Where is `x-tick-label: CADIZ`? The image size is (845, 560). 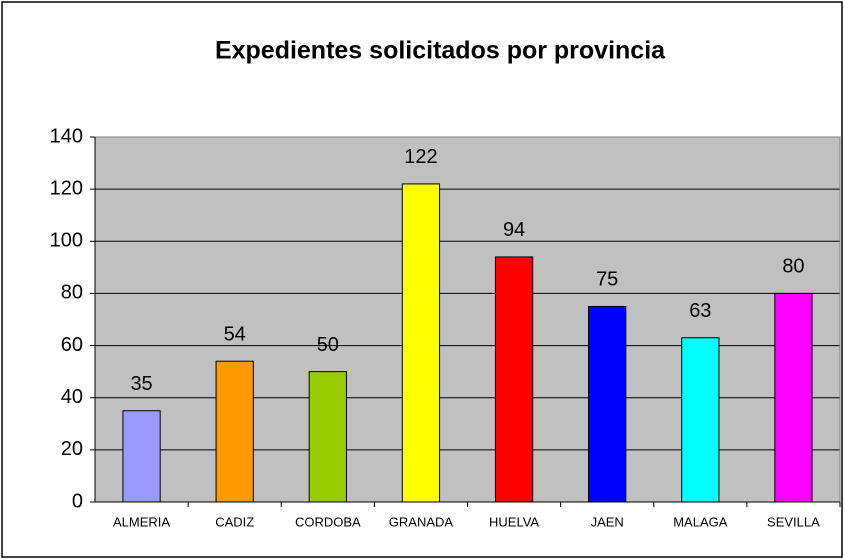 x-tick-label: CADIZ is located at coordinates (234, 521).